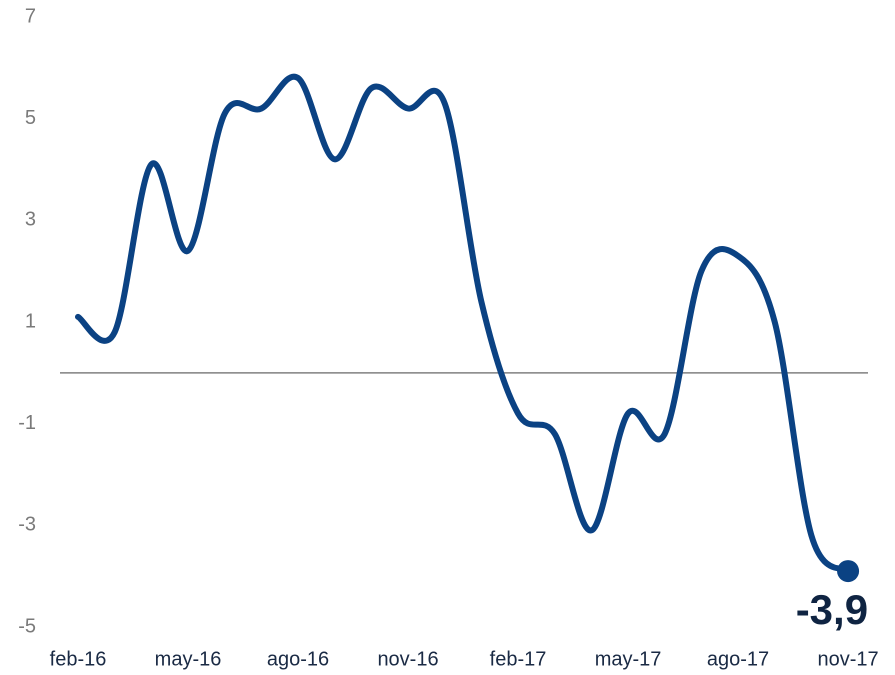 This screenshot has width=895, height=675. What do you see at coordinates (628, 659) in the screenshot?
I see `x-tick-label: may-17` at bounding box center [628, 659].